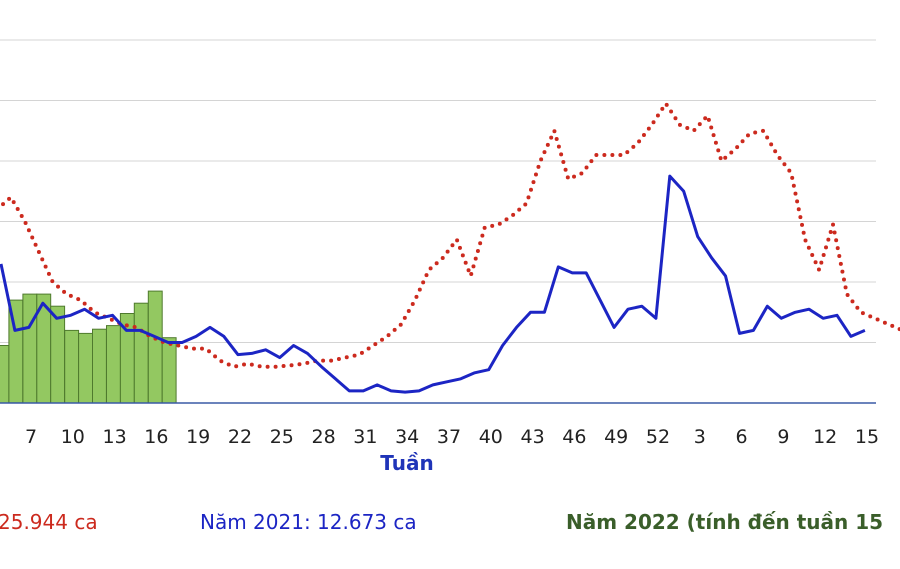 The image size is (900, 569). What do you see at coordinates (31, 437) in the screenshot?
I see `x-tick-label: 7` at bounding box center [31, 437].